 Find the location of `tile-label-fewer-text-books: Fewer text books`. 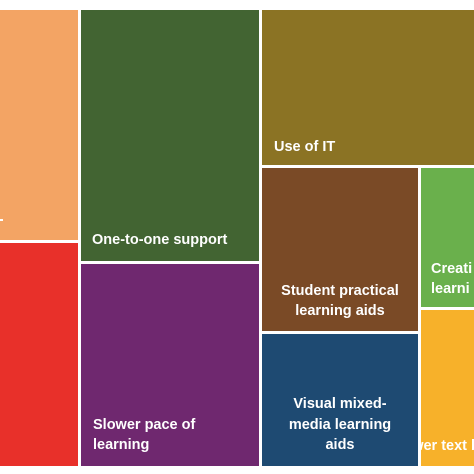

tile-label-fewer-text-books: Fewer text books is located at coordinates (447, 446).